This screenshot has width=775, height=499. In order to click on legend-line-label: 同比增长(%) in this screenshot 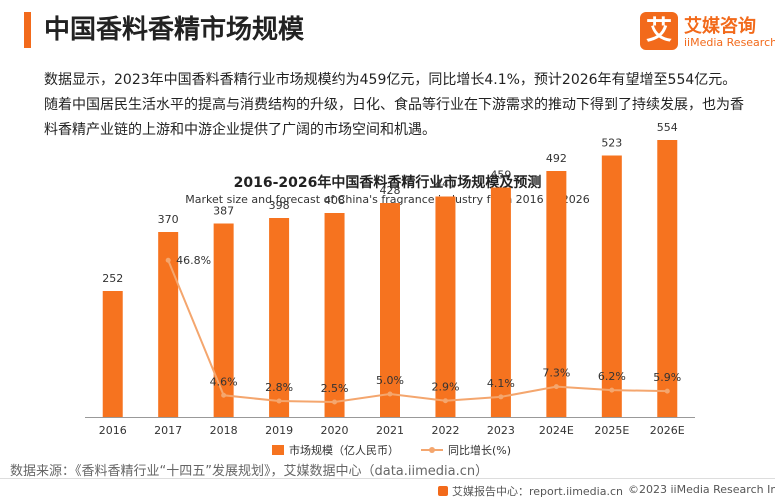, I will do `click(480, 450)`.